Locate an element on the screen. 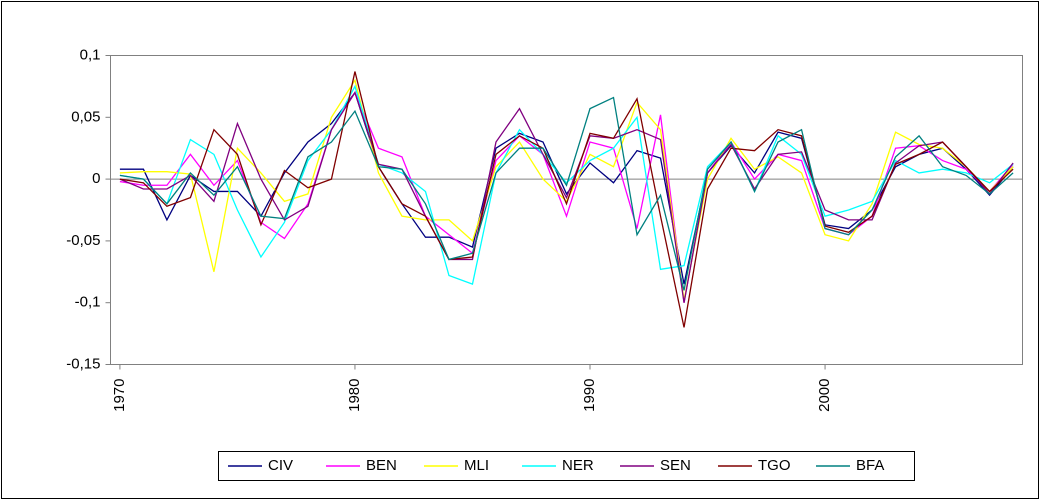 This screenshot has width=1041, height=501. y-tick-label: 0,05 is located at coordinates (85, 116).